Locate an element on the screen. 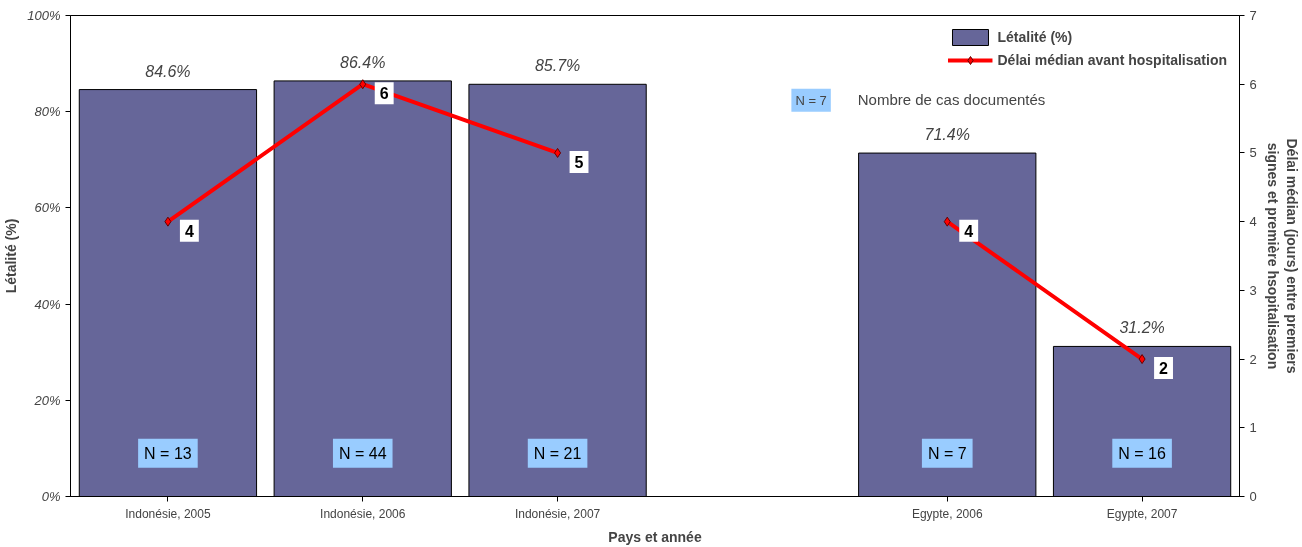 This screenshot has height=547, width=1302. data-label: 6 is located at coordinates (384, 94).